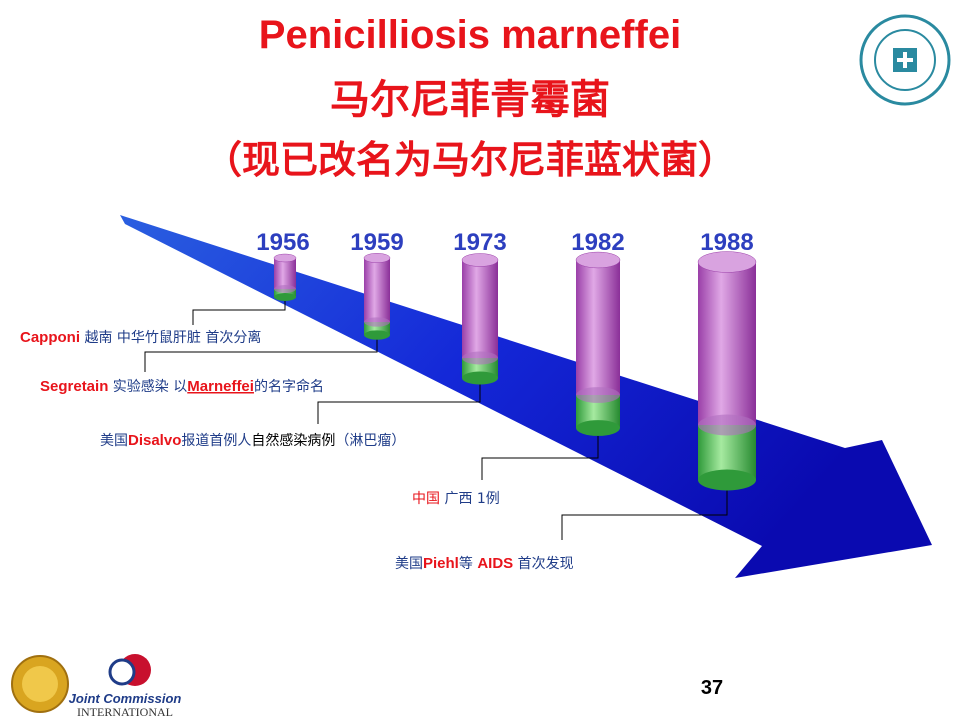 Image resolution: width=960 pixels, height=720 pixels. Describe the element at coordinates (74, 386) in the screenshot. I see `event-run: Segretain` at that location.